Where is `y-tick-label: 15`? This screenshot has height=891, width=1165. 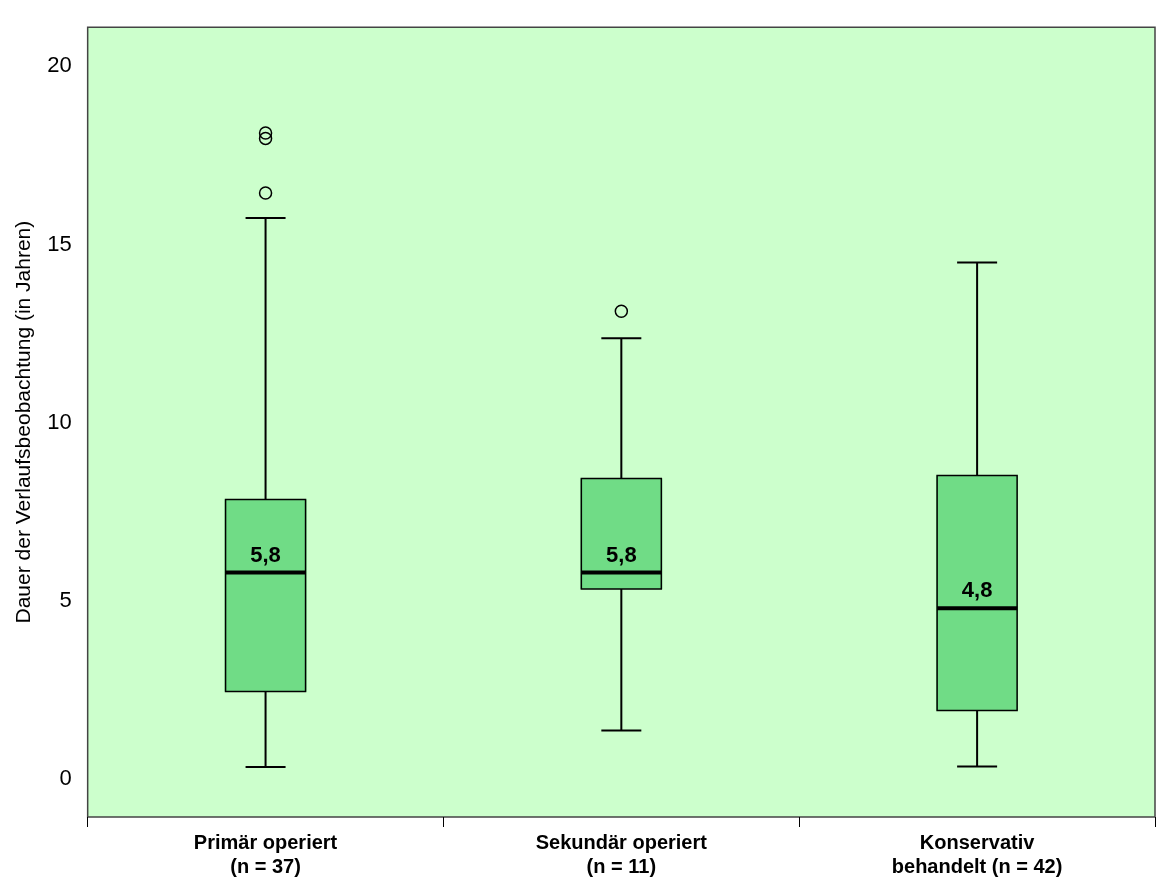 y-tick-label: 15 is located at coordinates (59, 243).